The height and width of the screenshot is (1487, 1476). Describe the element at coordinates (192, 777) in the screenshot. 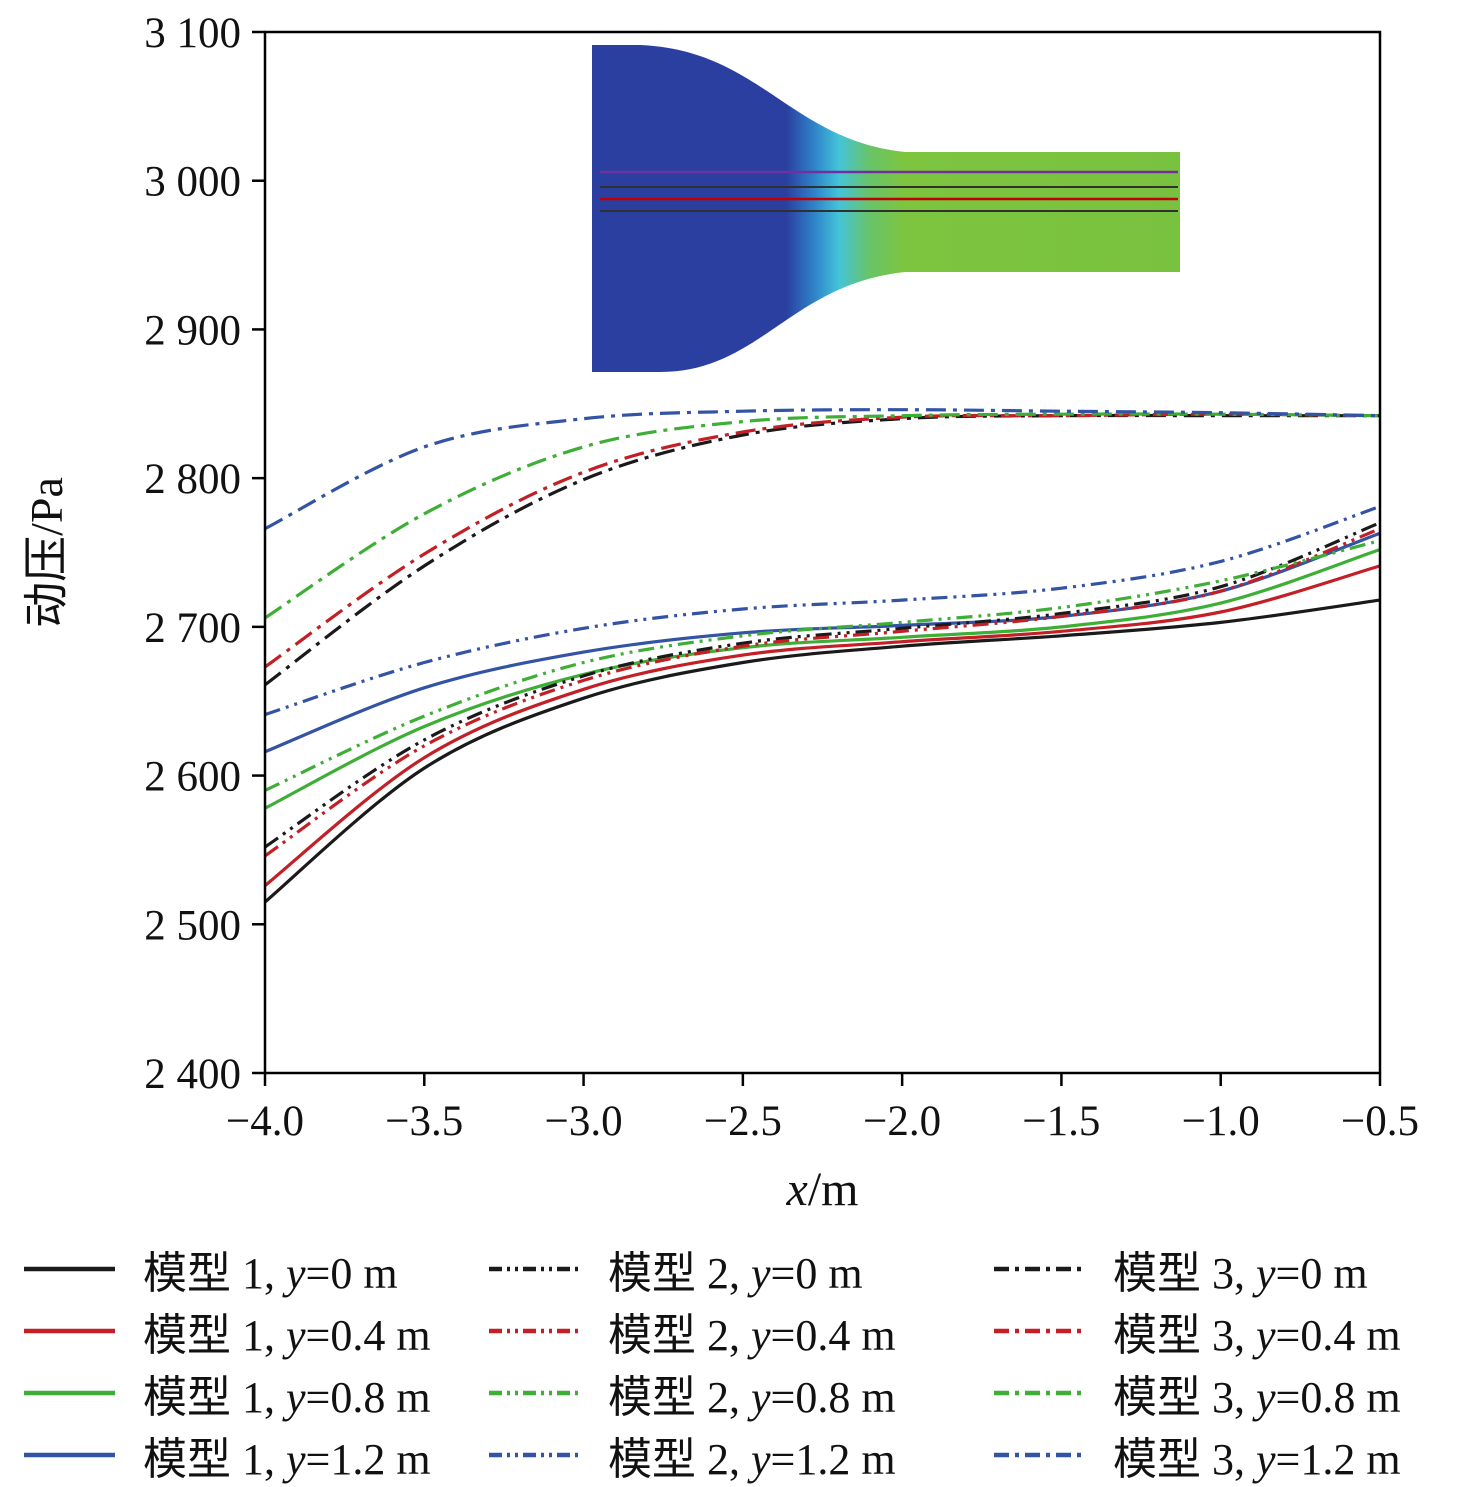

I see `y-tick-label: 2 600` at that location.